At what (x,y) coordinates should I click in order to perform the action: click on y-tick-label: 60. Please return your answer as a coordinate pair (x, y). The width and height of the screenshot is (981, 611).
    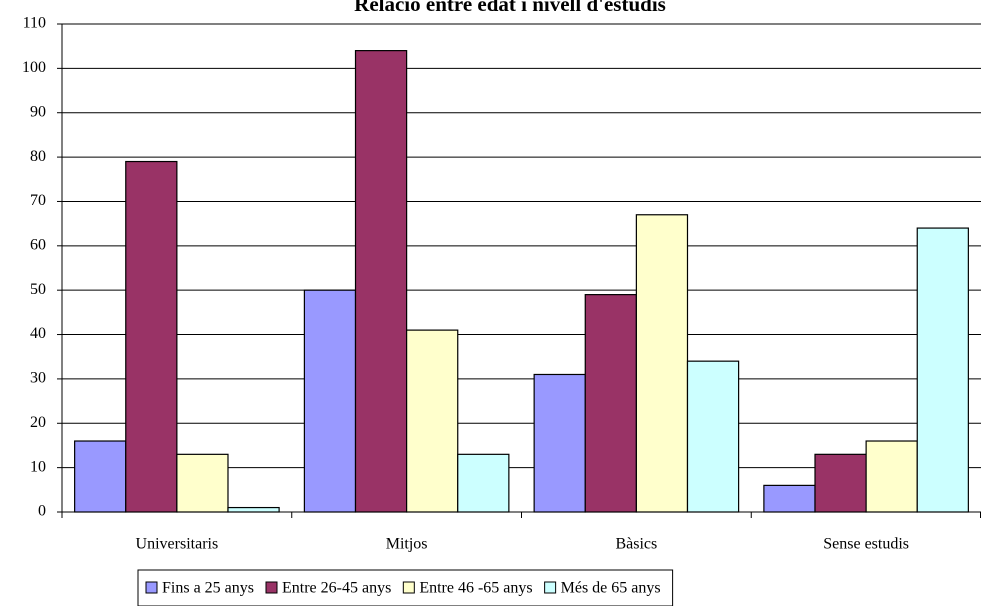
    Looking at the image, I should click on (38, 244).